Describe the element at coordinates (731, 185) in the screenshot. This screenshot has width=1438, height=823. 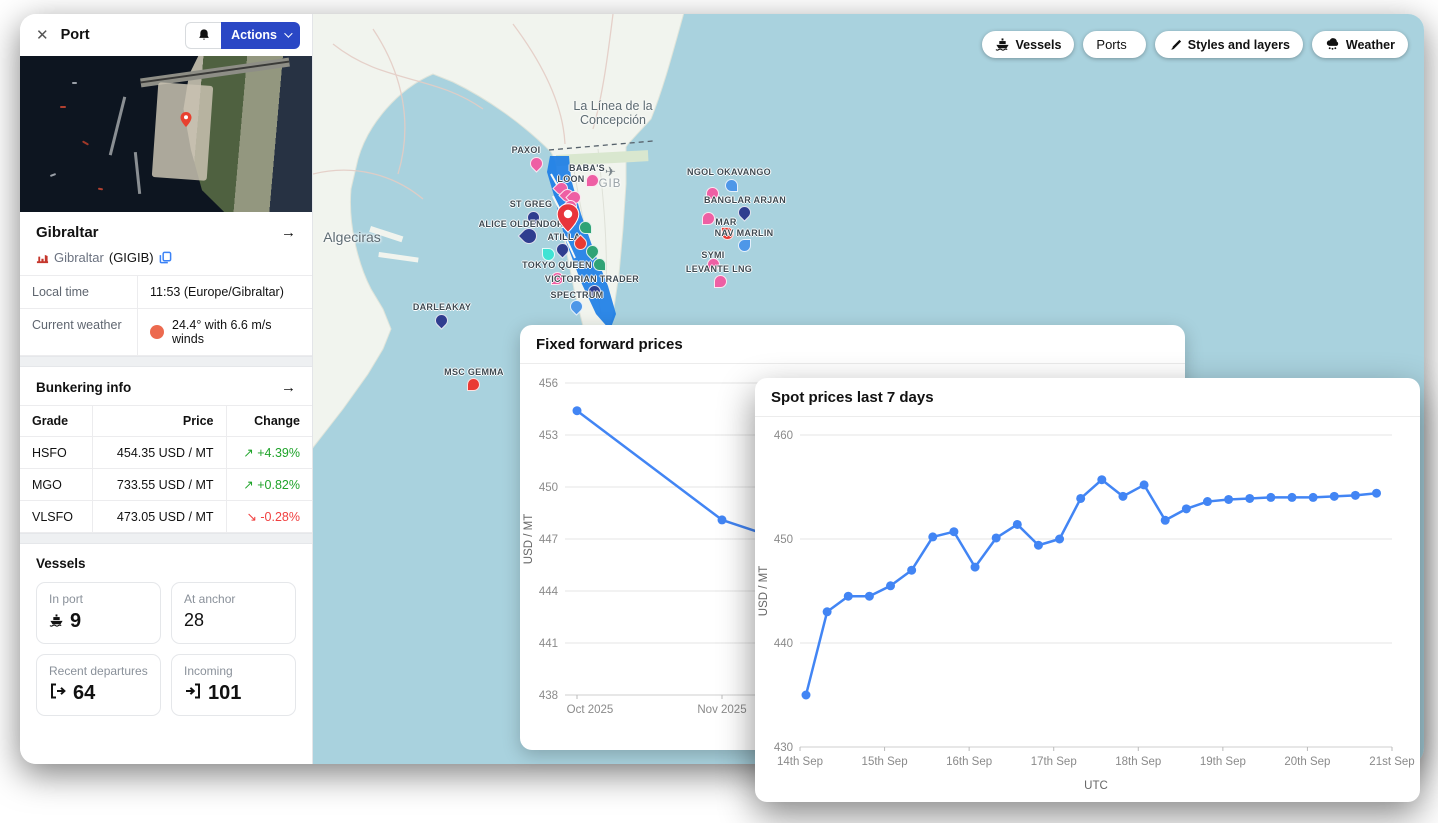
I see `vessel-marker-ngol-okavango` at that location.